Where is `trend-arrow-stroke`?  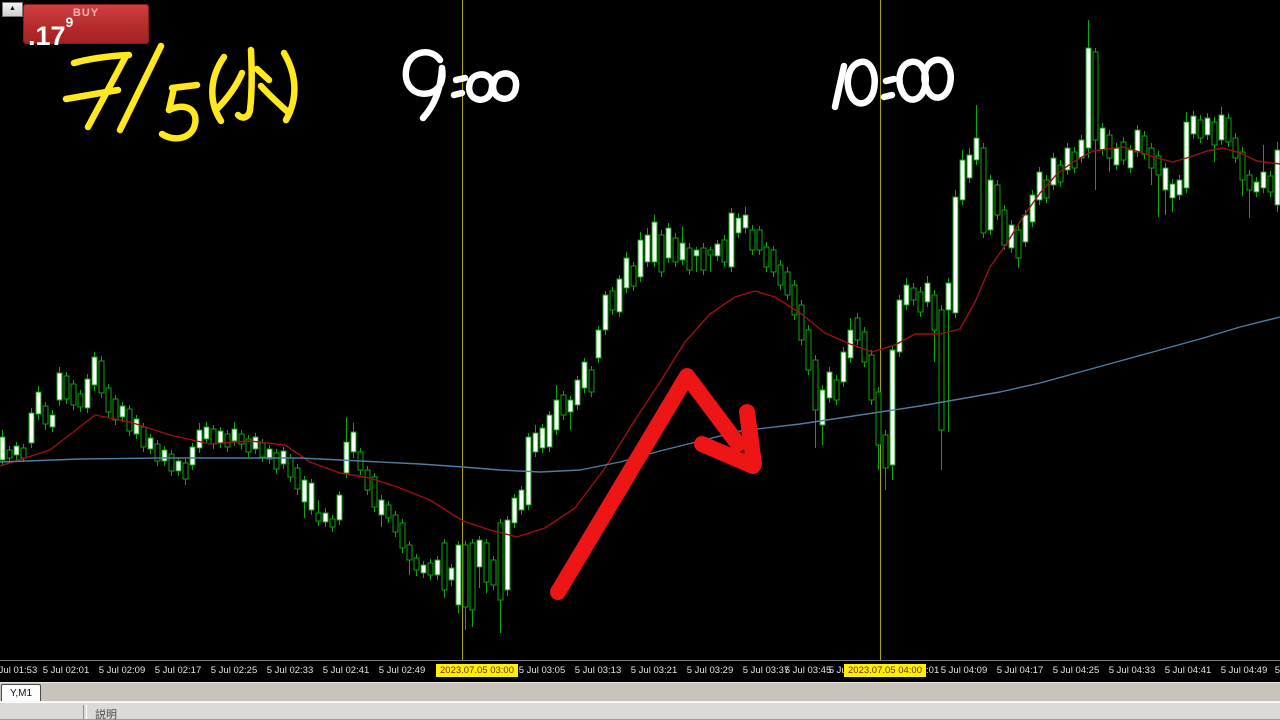
trend-arrow-stroke is located at coordinates (750, 438).